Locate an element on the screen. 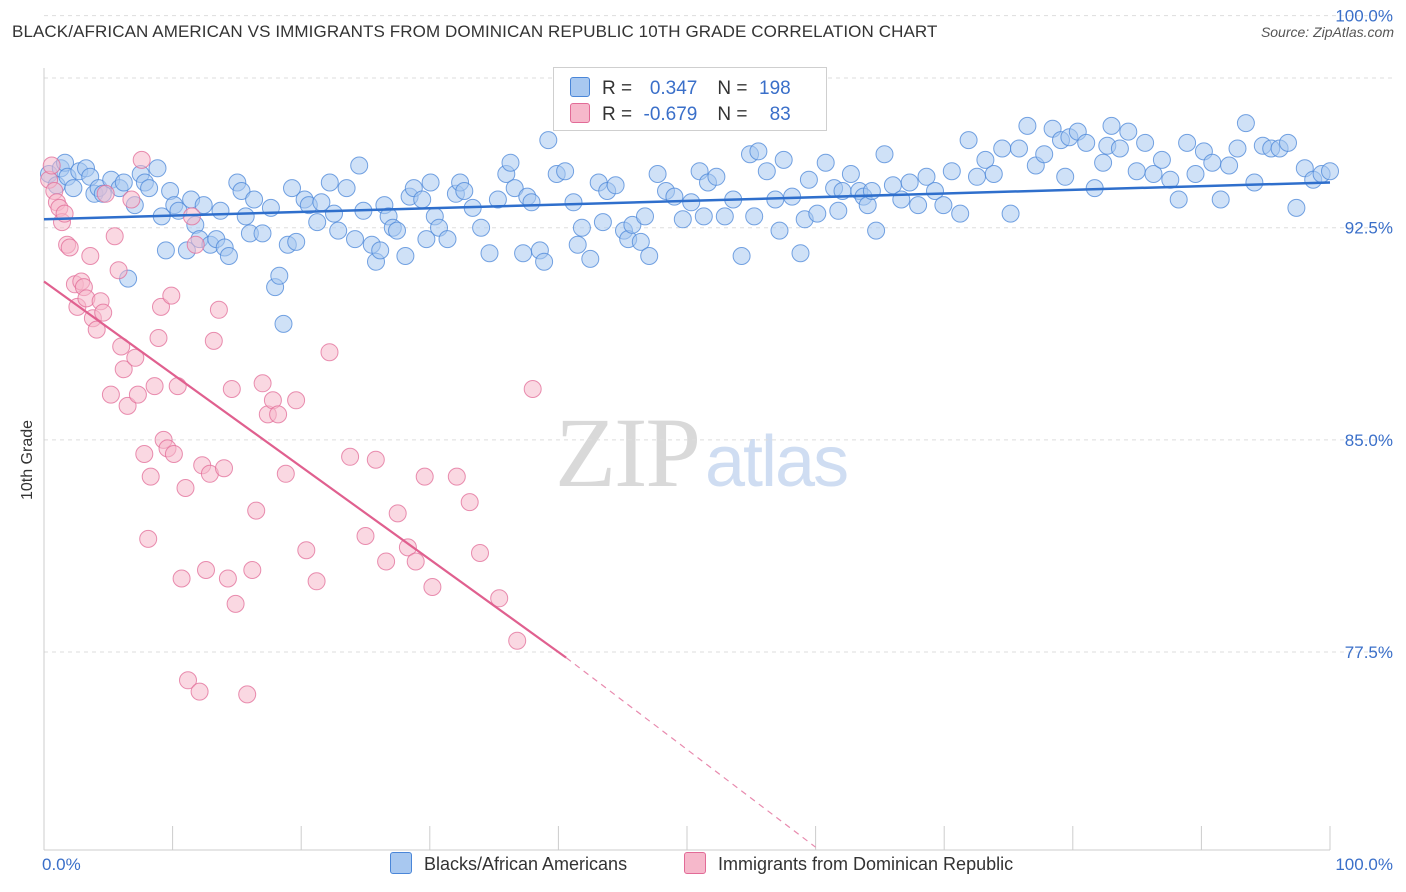  legend-box: R = 0.347 N = 198 R = -0.679 N = 83 is located at coordinates (690, 99).